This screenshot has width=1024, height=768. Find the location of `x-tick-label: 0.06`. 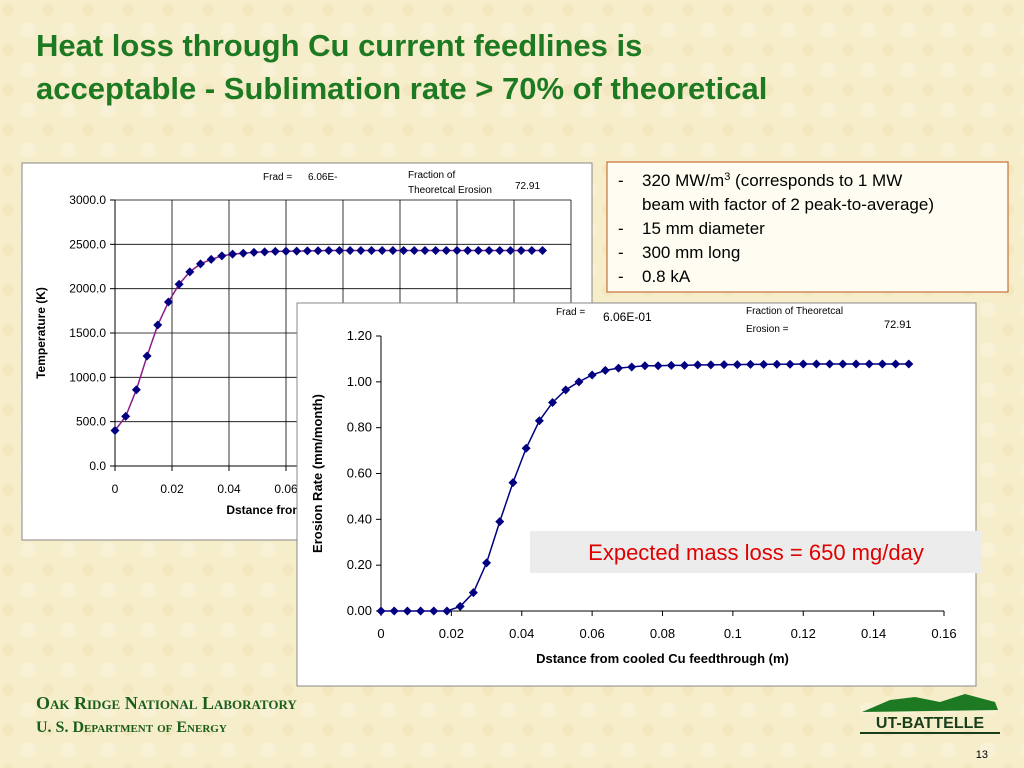

x-tick-label: 0.06 is located at coordinates (591, 633).